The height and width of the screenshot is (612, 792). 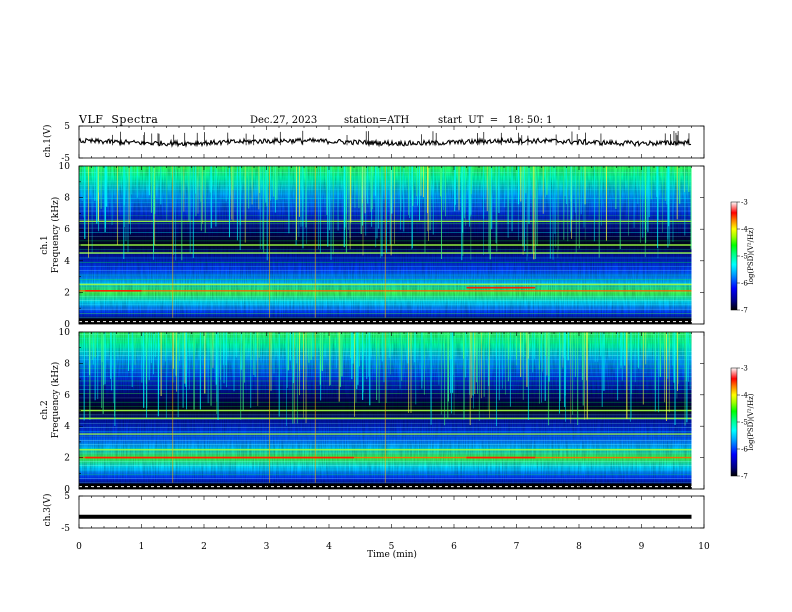 I want to click on ch1-waveform-panel, so click(x=385, y=139).